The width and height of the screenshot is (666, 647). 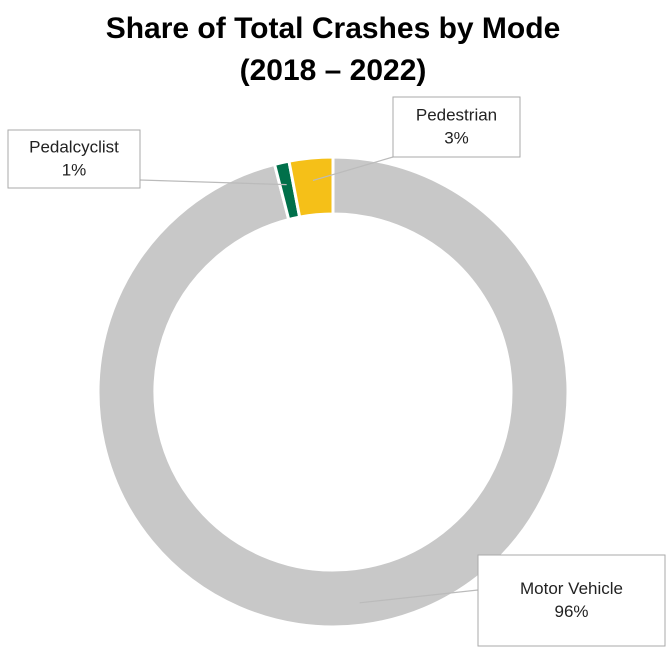 What do you see at coordinates (333, 28) in the screenshot?
I see `chart-title: Share of Total Crashes by Mode` at bounding box center [333, 28].